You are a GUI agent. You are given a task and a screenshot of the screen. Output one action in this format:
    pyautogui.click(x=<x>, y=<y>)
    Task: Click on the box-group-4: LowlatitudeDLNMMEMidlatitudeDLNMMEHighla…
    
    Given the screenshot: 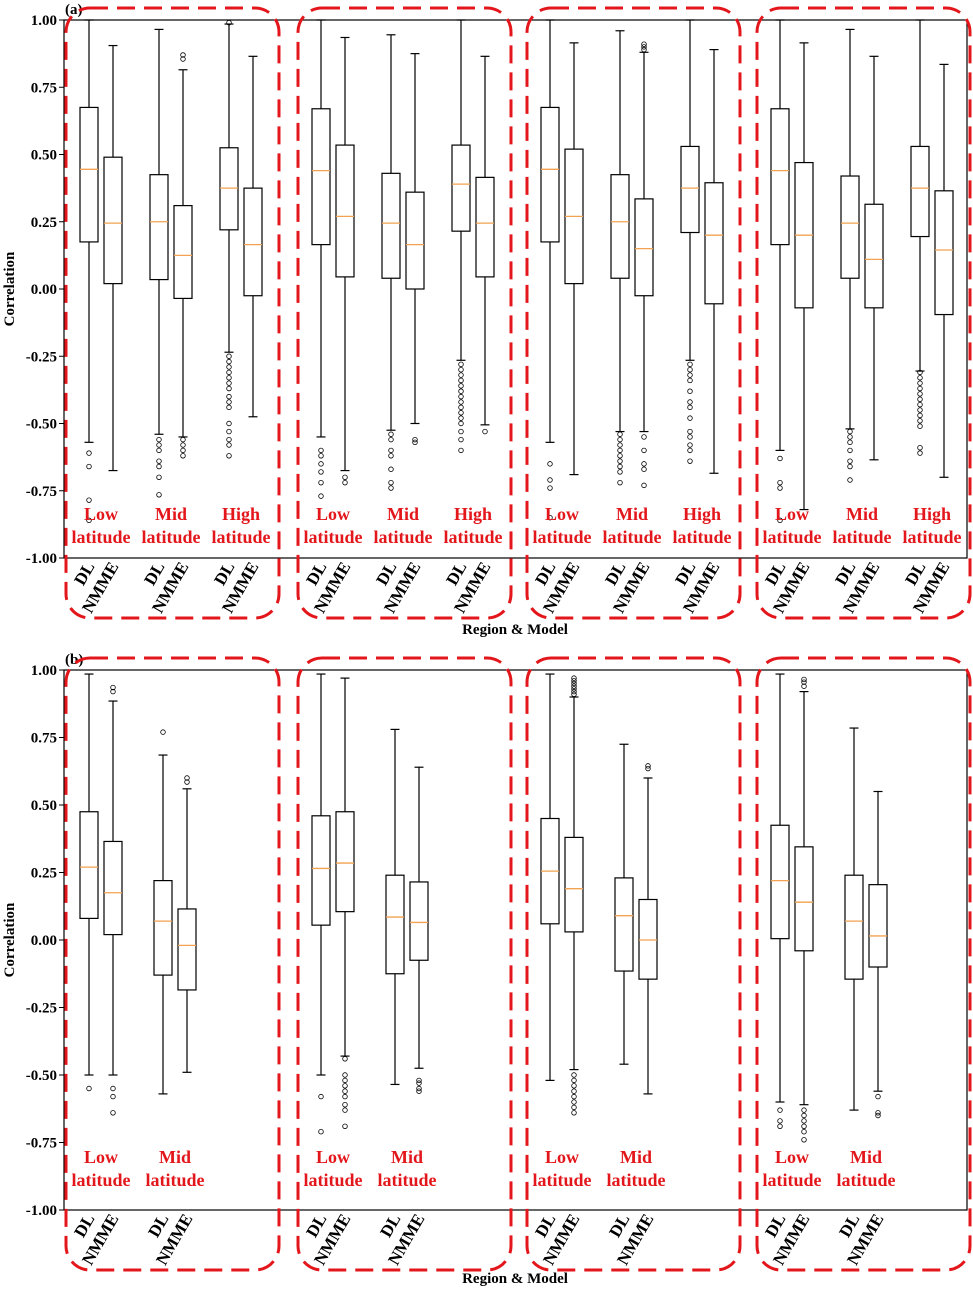 What is the action you would take?
    pyautogui.click(x=863, y=313)
    